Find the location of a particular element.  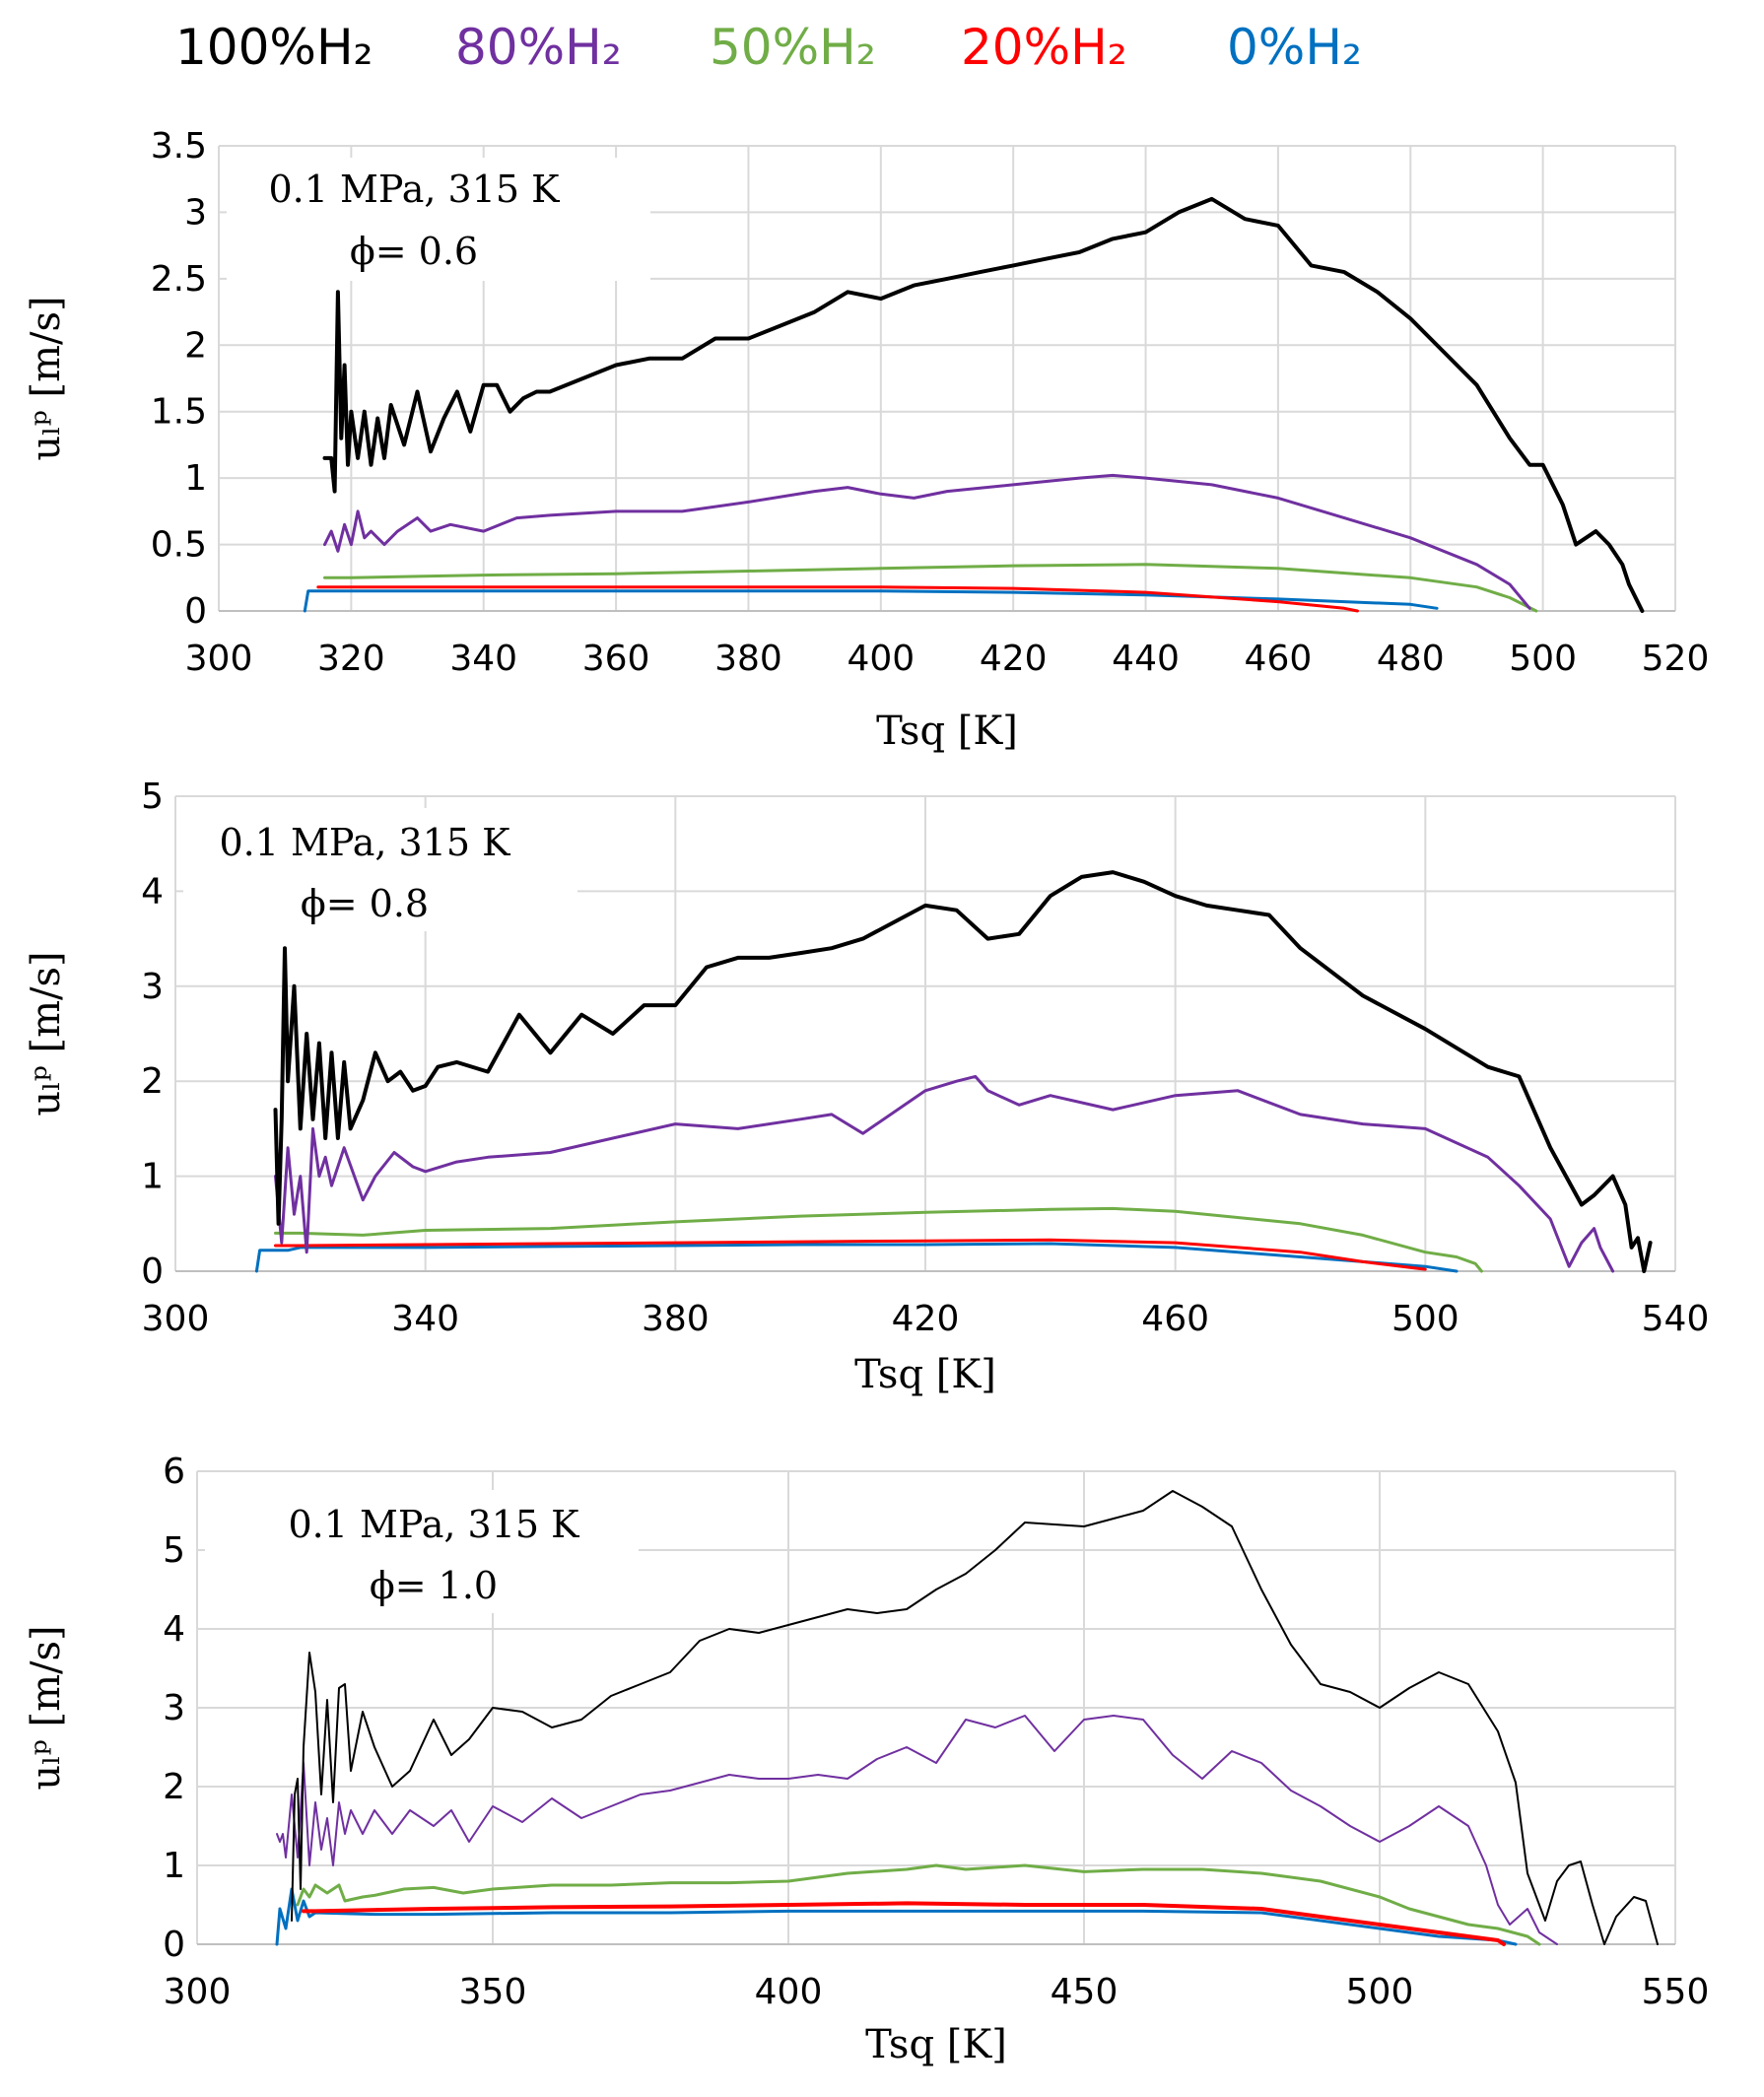

legend-item-50h2: 50%H₂ is located at coordinates (793, 47).